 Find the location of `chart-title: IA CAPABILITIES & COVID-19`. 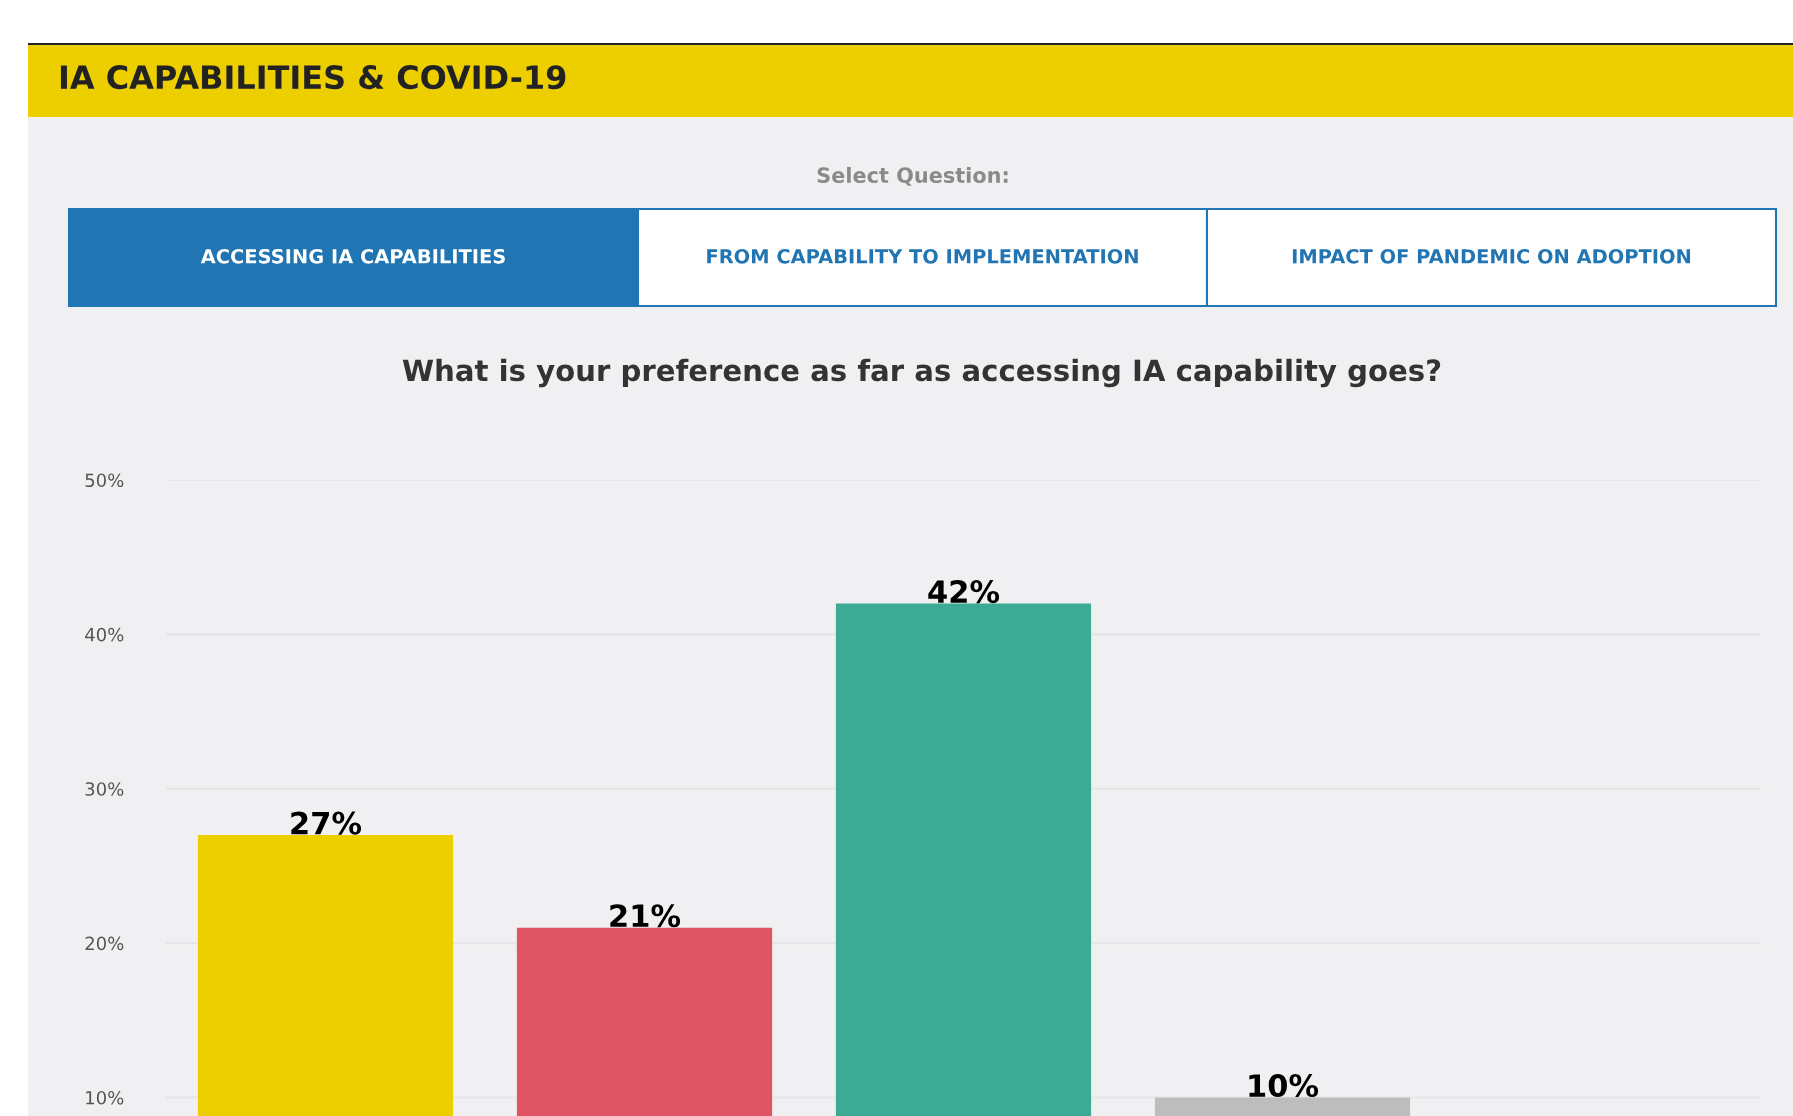

chart-title: IA CAPABILITIES & COVID-19 is located at coordinates (313, 77).